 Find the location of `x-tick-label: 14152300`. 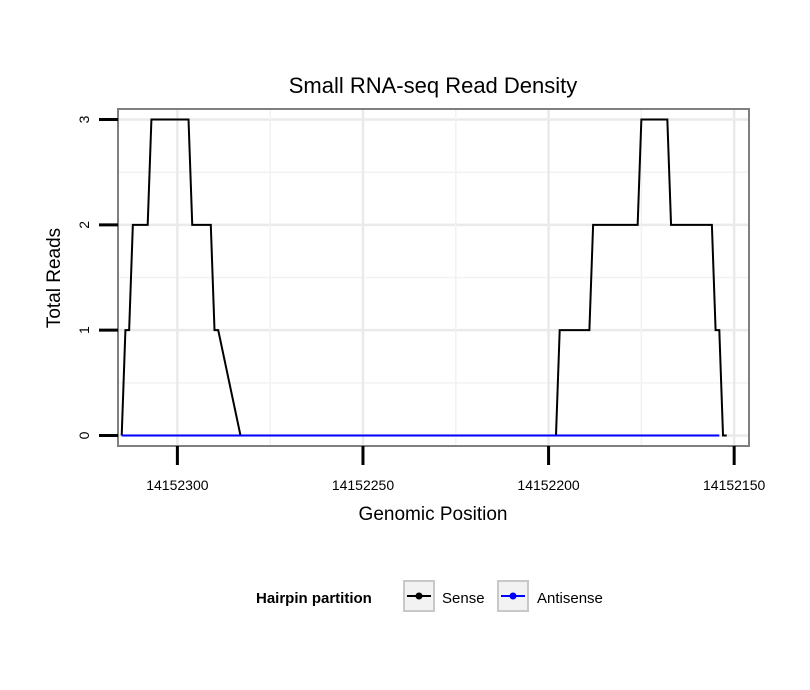

x-tick-label: 14152300 is located at coordinates (177, 485).